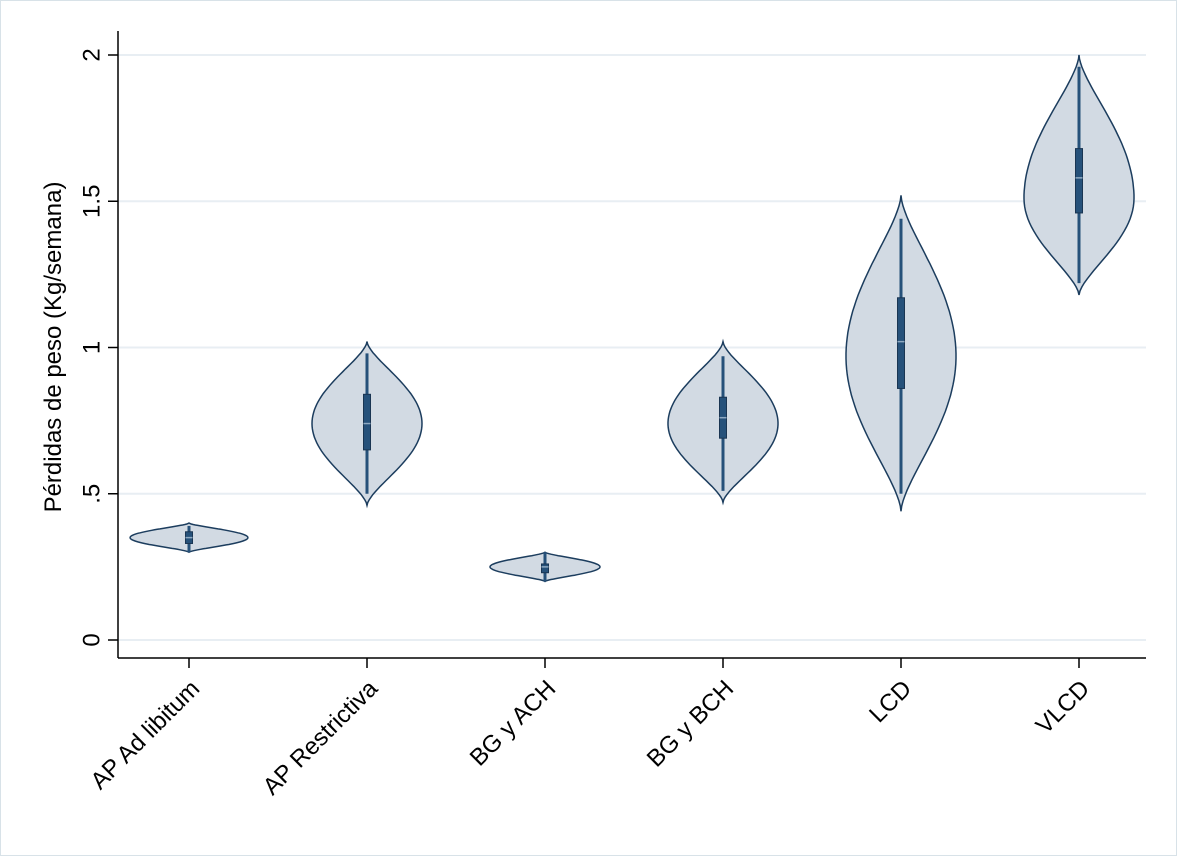  I want to click on y-tick-label: 2, so click(91, 54).